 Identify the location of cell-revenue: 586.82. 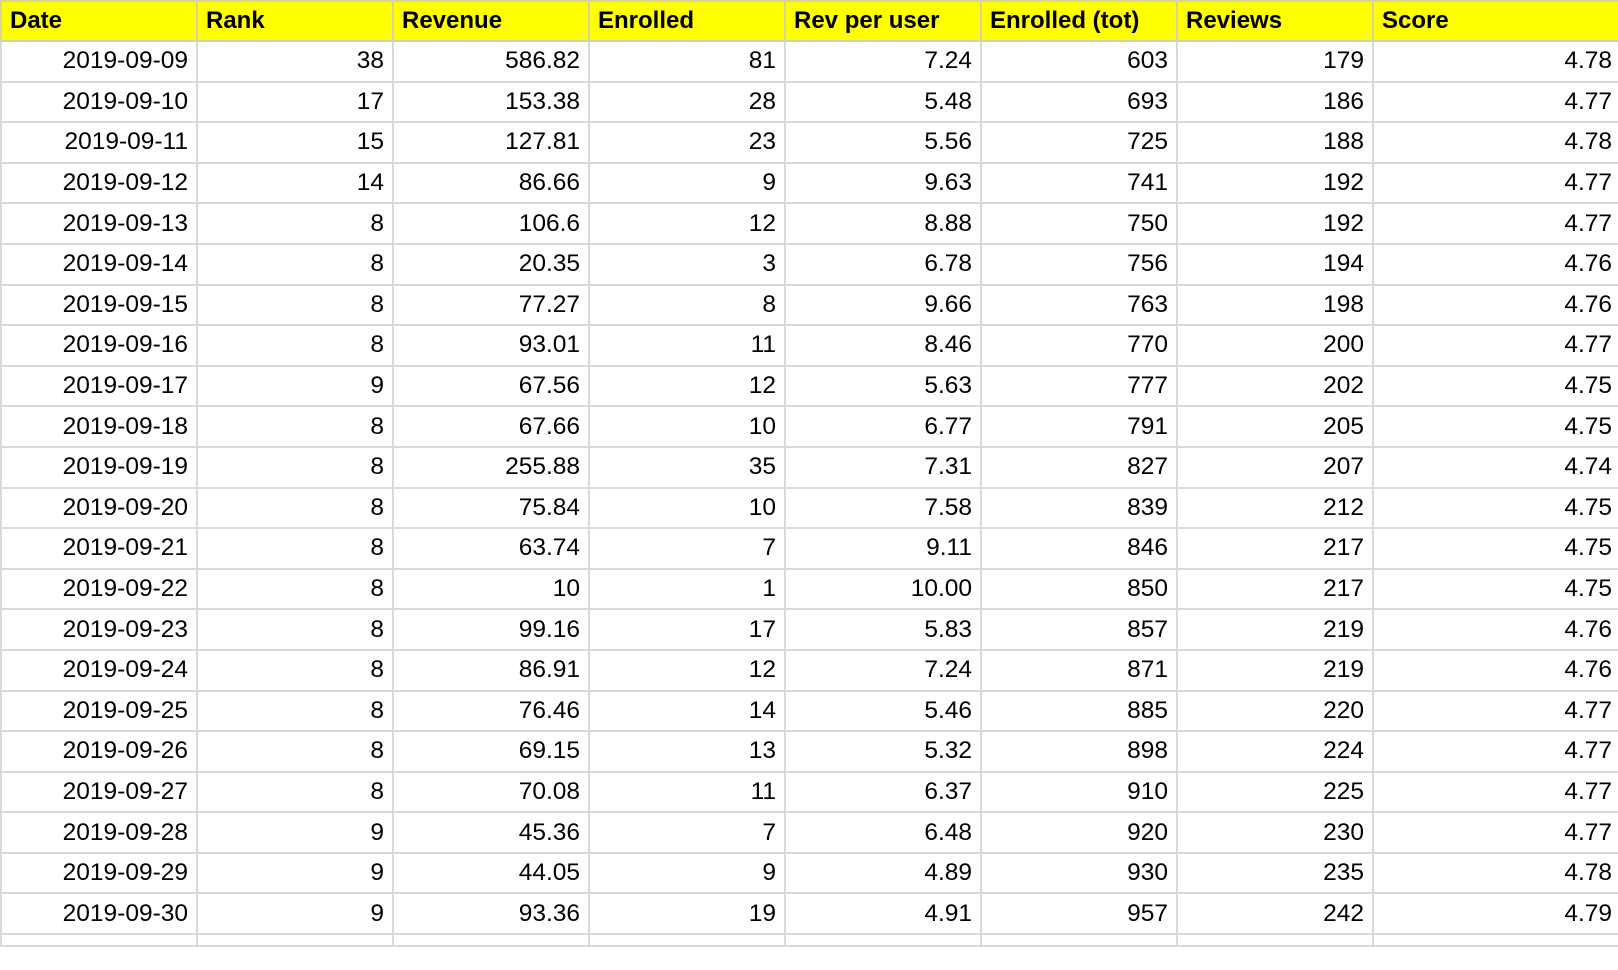
(491, 61).